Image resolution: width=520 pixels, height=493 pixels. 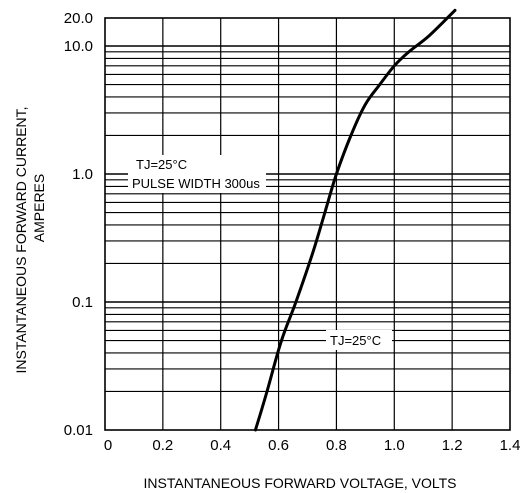 What do you see at coordinates (355, 340) in the screenshot?
I see `curve-label: TJ=25°C` at bounding box center [355, 340].